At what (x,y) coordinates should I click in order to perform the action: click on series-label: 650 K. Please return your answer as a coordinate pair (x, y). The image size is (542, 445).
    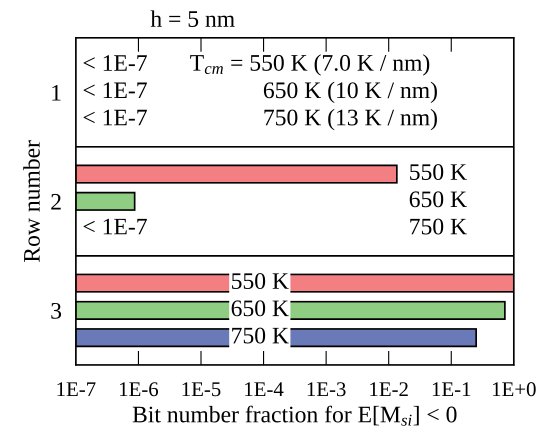
    Looking at the image, I should click on (260, 308).